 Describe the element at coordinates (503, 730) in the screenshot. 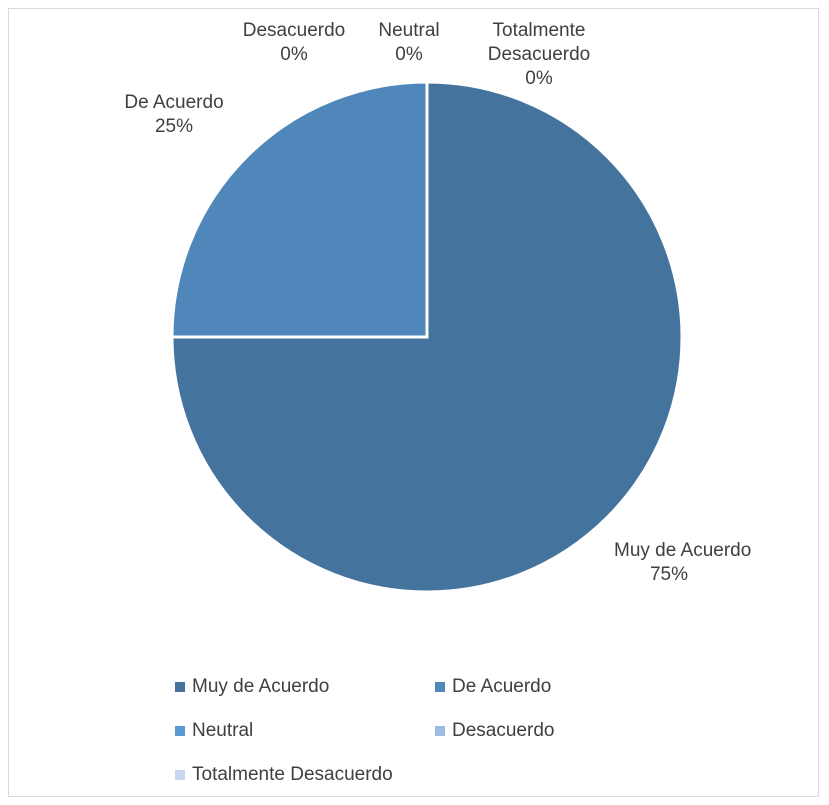

I see `legend-label: Desacuerdo` at that location.